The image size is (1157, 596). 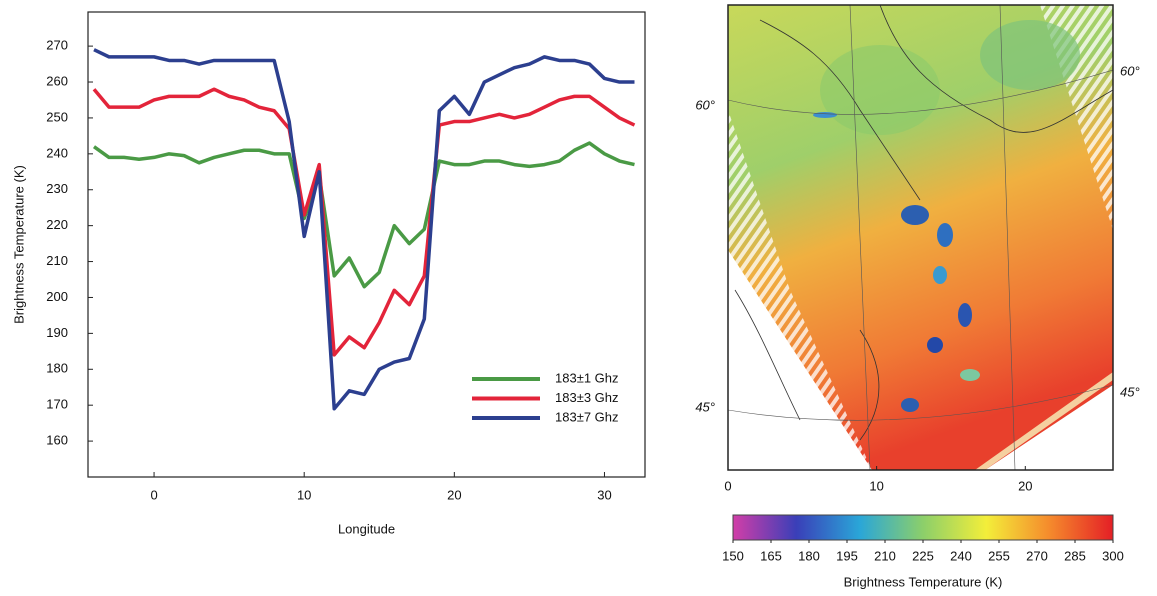 What do you see at coordinates (847, 555) in the screenshot?
I see `colorbar-tick-label: 195` at bounding box center [847, 555].